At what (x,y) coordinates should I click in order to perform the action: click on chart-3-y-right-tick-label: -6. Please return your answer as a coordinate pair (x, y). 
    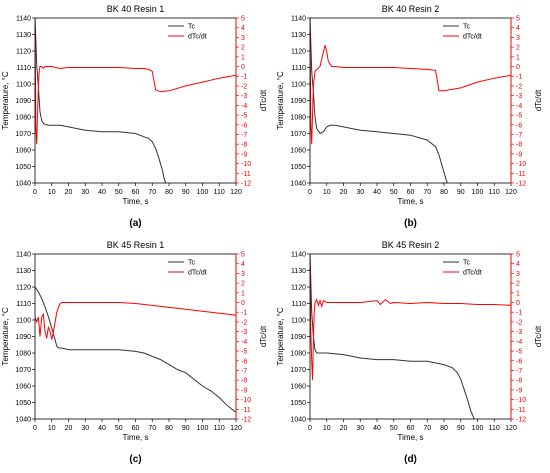
    Looking at the image, I should click on (519, 361).